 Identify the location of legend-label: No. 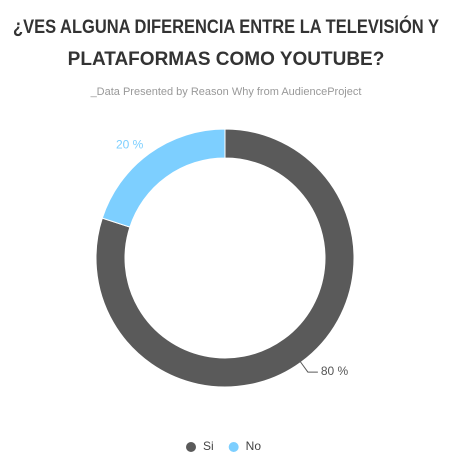
(254, 446).